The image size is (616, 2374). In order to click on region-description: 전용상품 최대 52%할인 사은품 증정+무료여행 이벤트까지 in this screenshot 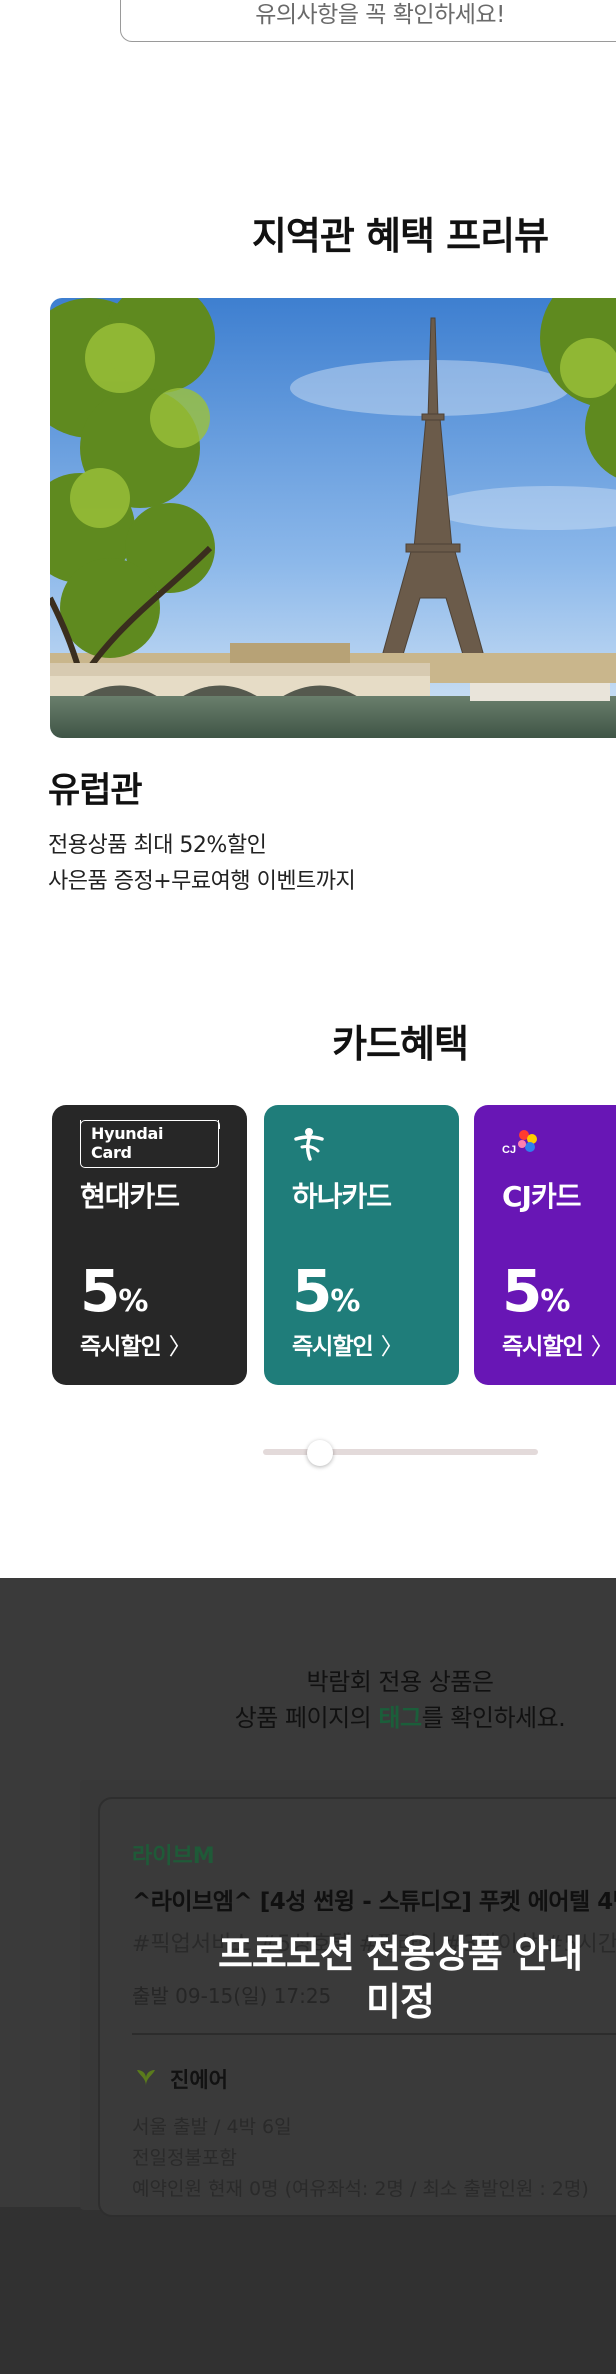, I will do `click(202, 864)`.